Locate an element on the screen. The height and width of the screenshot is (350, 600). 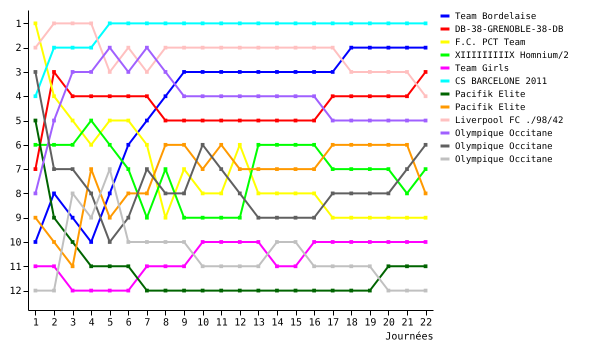
x-tick-label: 19 is located at coordinates (370, 323).